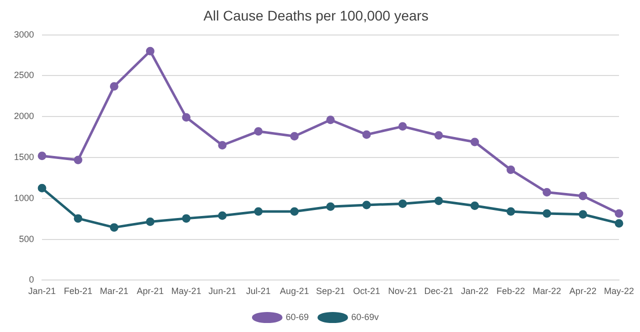  Describe the element at coordinates (582, 291) in the screenshot. I see `x-tick-label: Apr-22` at that location.